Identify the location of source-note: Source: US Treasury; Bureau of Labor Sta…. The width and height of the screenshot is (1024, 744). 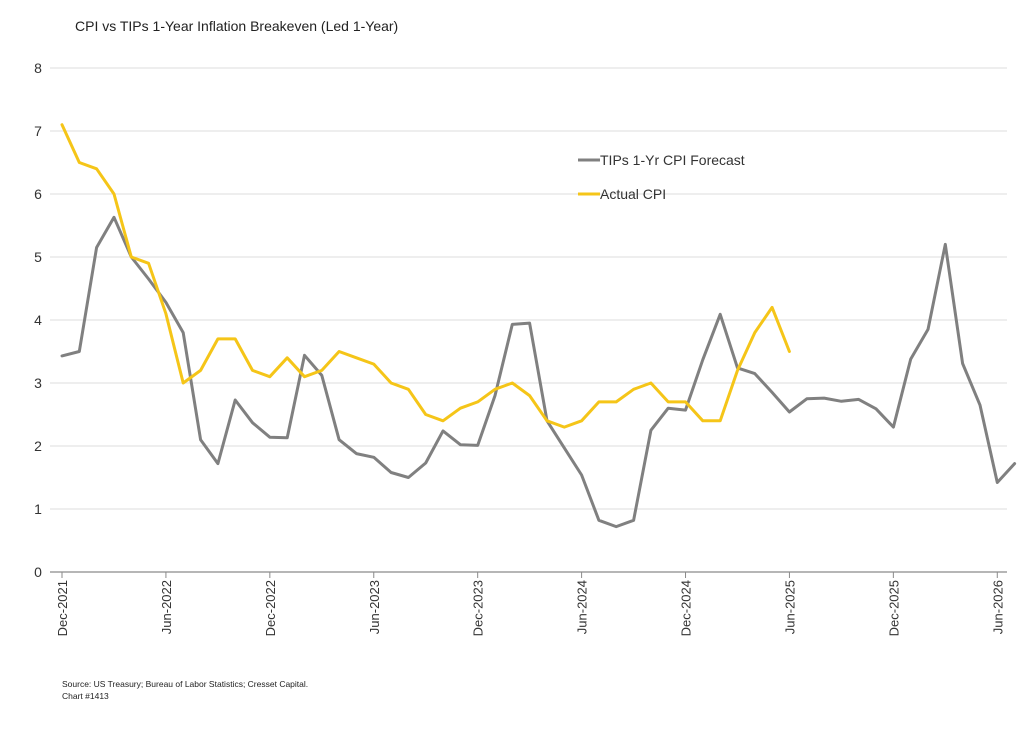
(185, 690).